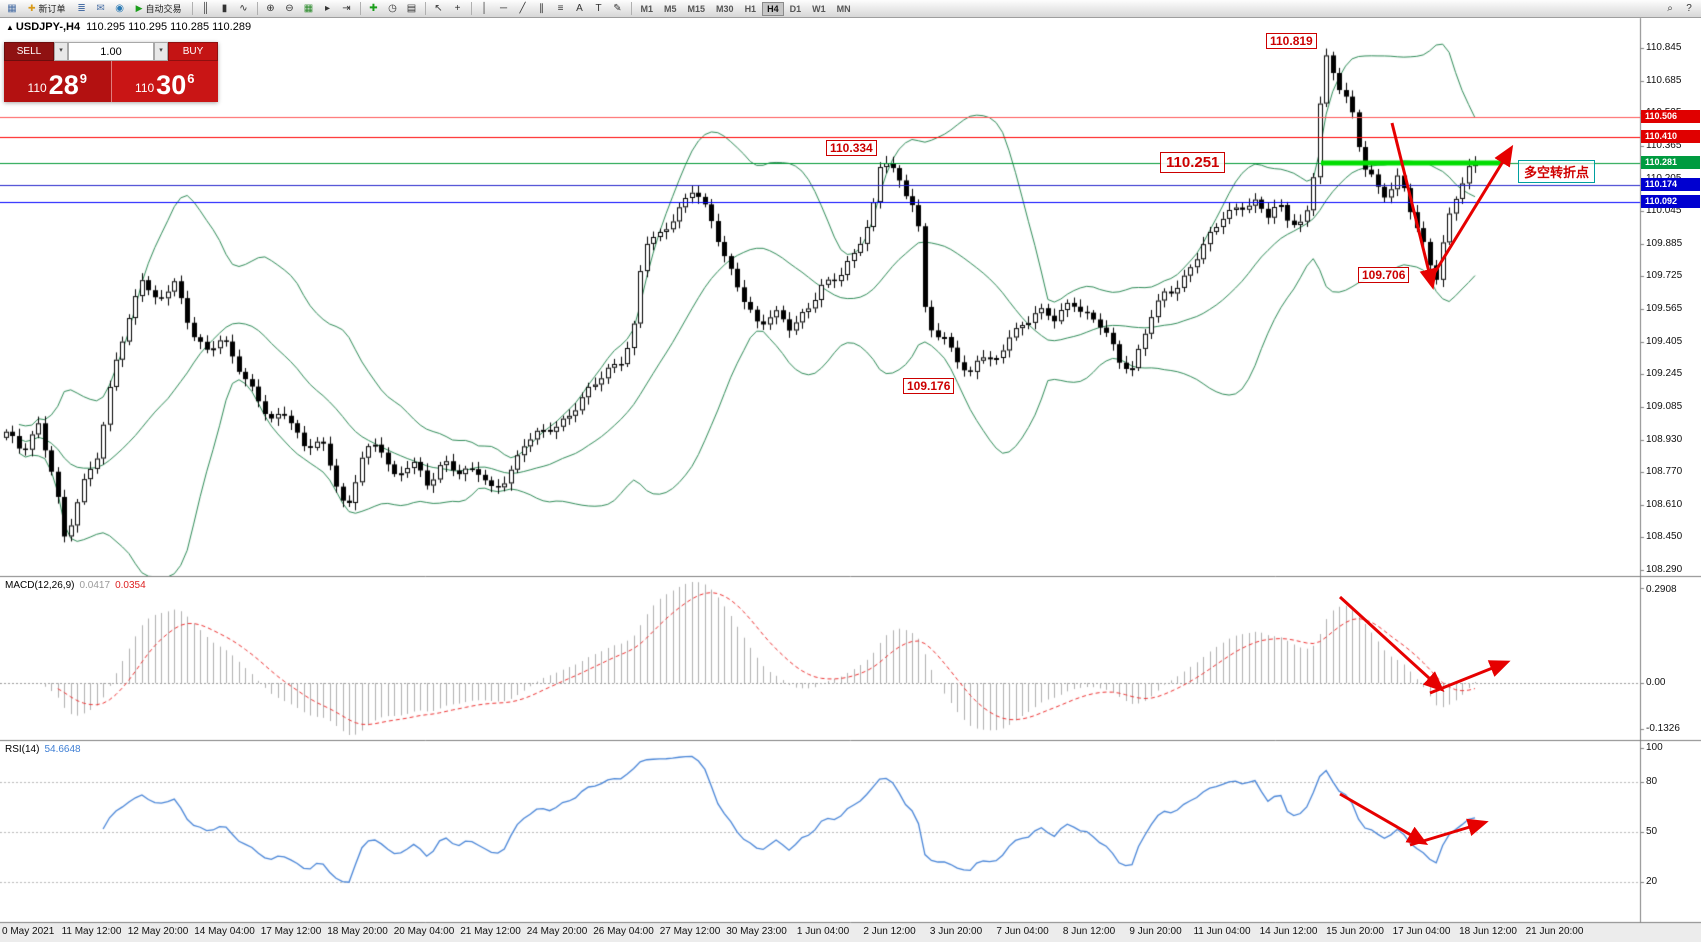  Describe the element at coordinates (412, 8) in the screenshot. I see `templates-icon: ▤` at that location.